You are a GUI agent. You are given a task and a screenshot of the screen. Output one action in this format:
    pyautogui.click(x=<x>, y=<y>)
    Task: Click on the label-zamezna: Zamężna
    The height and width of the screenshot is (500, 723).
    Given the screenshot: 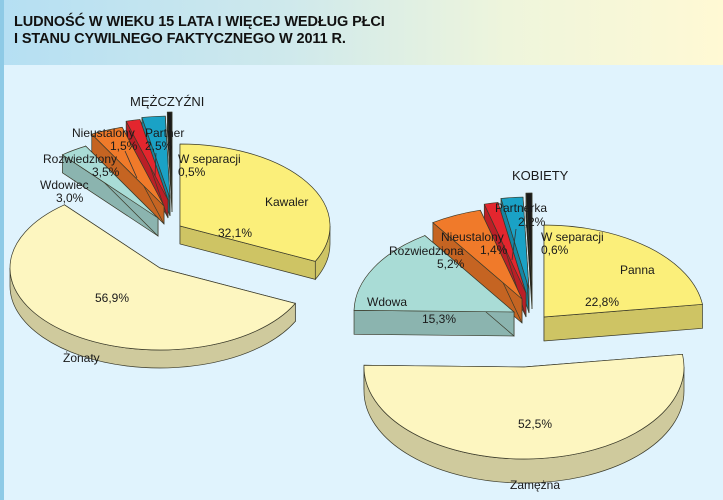 What is the action you would take?
    pyautogui.click(x=535, y=485)
    